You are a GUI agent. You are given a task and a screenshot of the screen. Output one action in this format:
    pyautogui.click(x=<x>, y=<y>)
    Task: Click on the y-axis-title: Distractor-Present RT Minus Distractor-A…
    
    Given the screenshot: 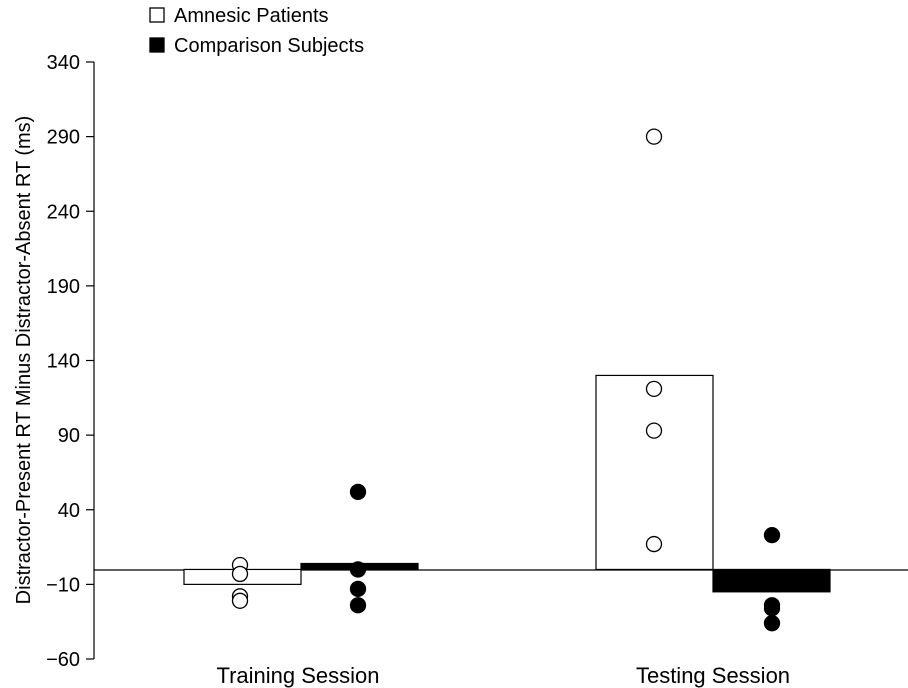 What is the action you would take?
    pyautogui.click(x=24, y=360)
    